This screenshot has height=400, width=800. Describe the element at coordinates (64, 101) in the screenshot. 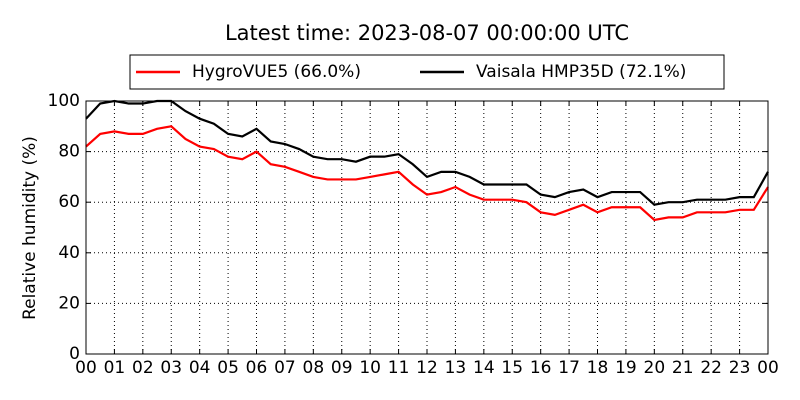

I see `y-tick-label: 100` at that location.